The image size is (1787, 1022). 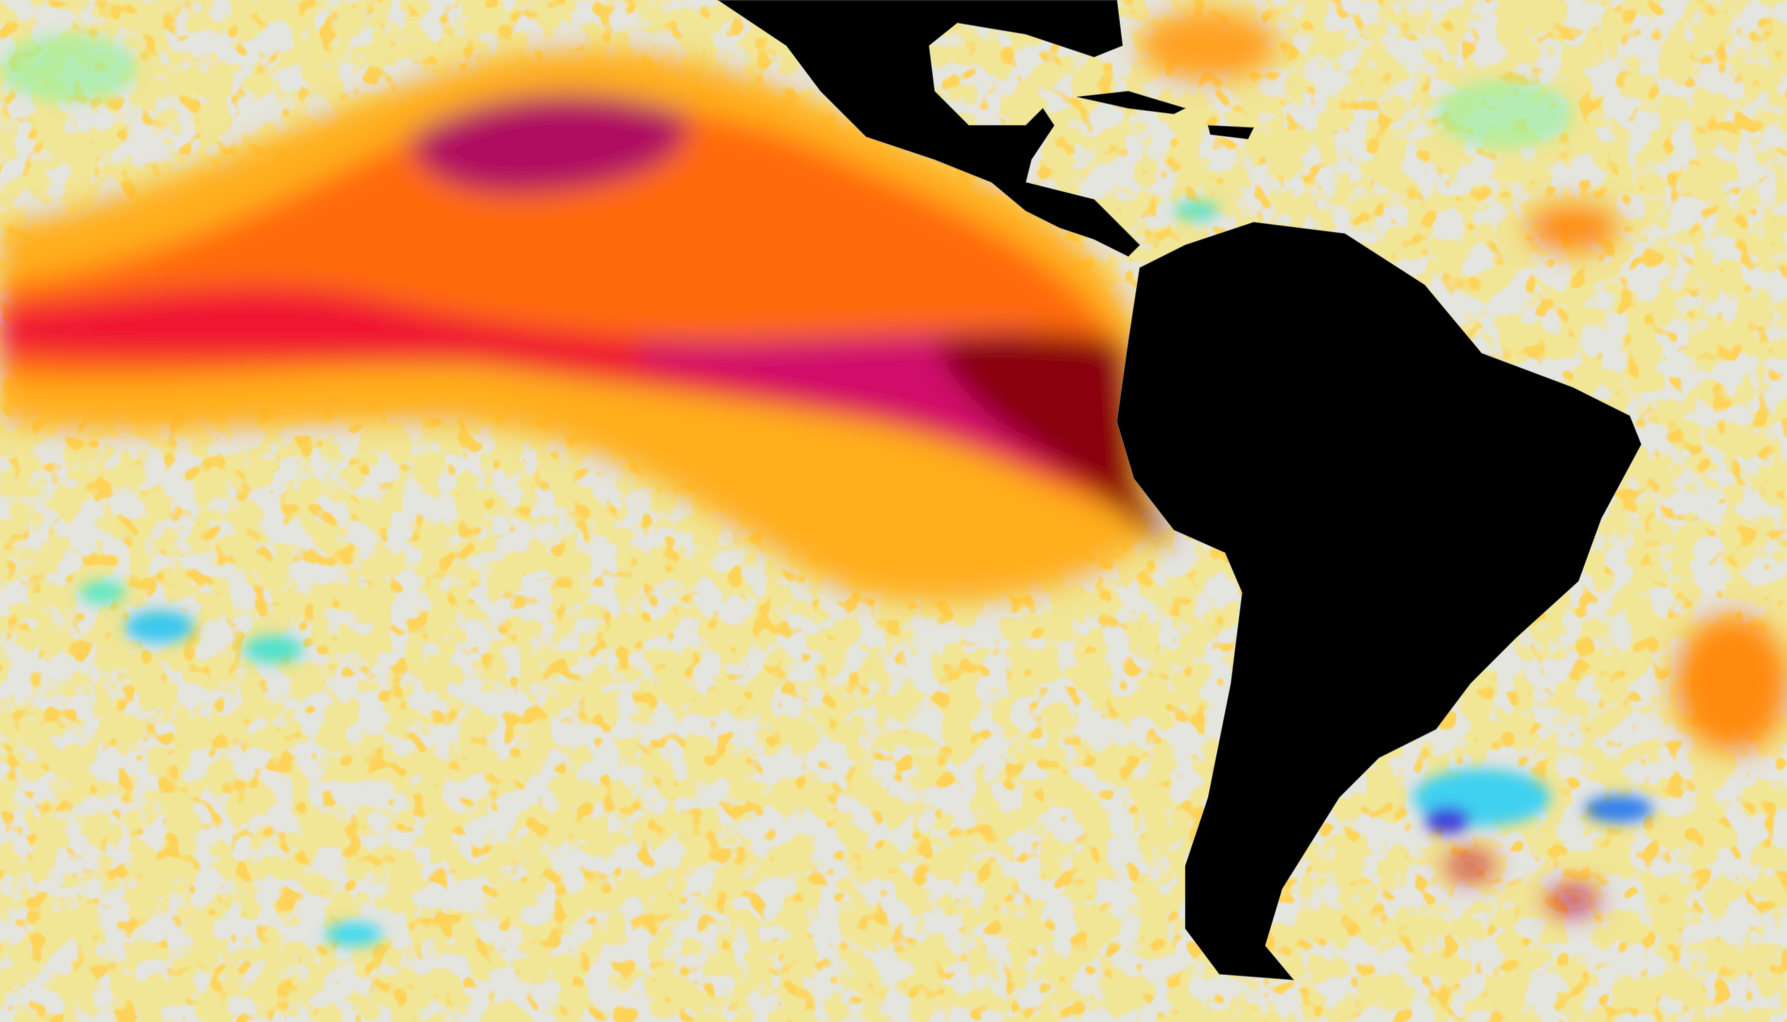 I want to click on hispaniola, so click(x=1231, y=132).